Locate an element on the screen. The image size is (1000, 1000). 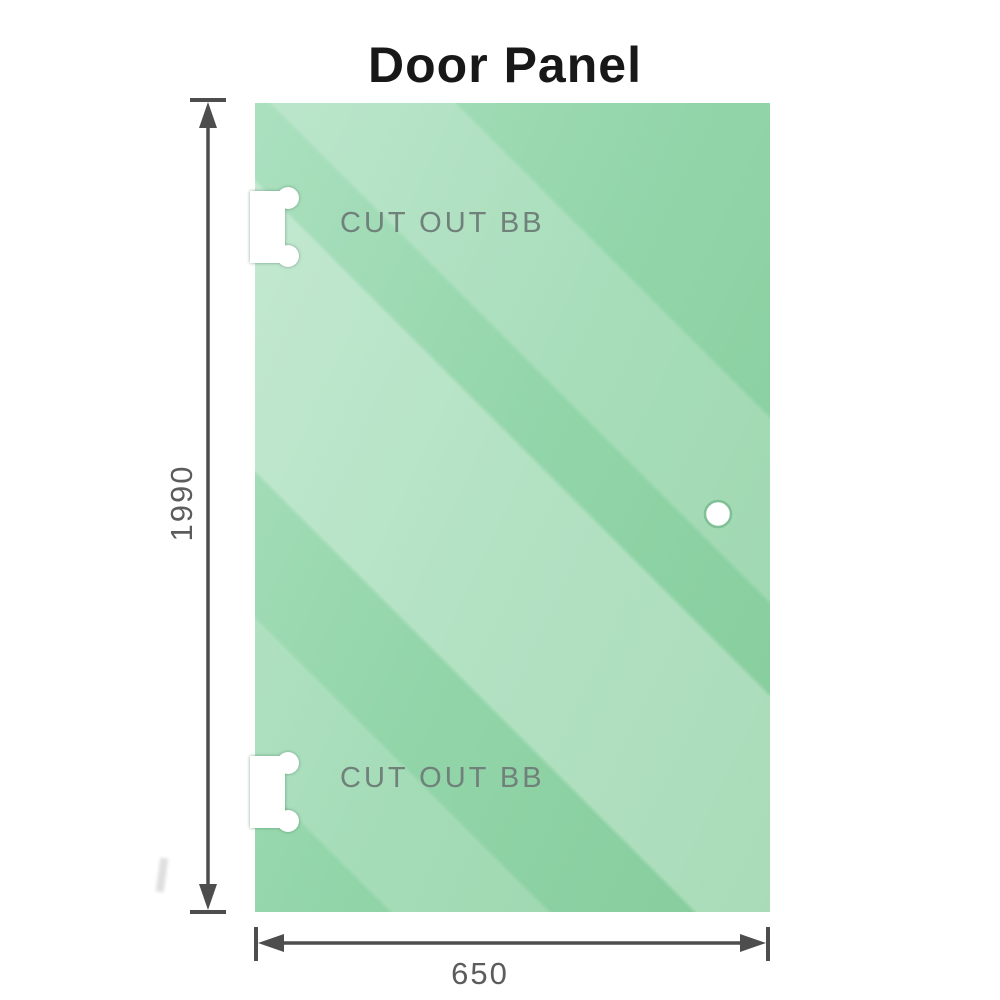
handle-hole is located at coordinates (718, 514).